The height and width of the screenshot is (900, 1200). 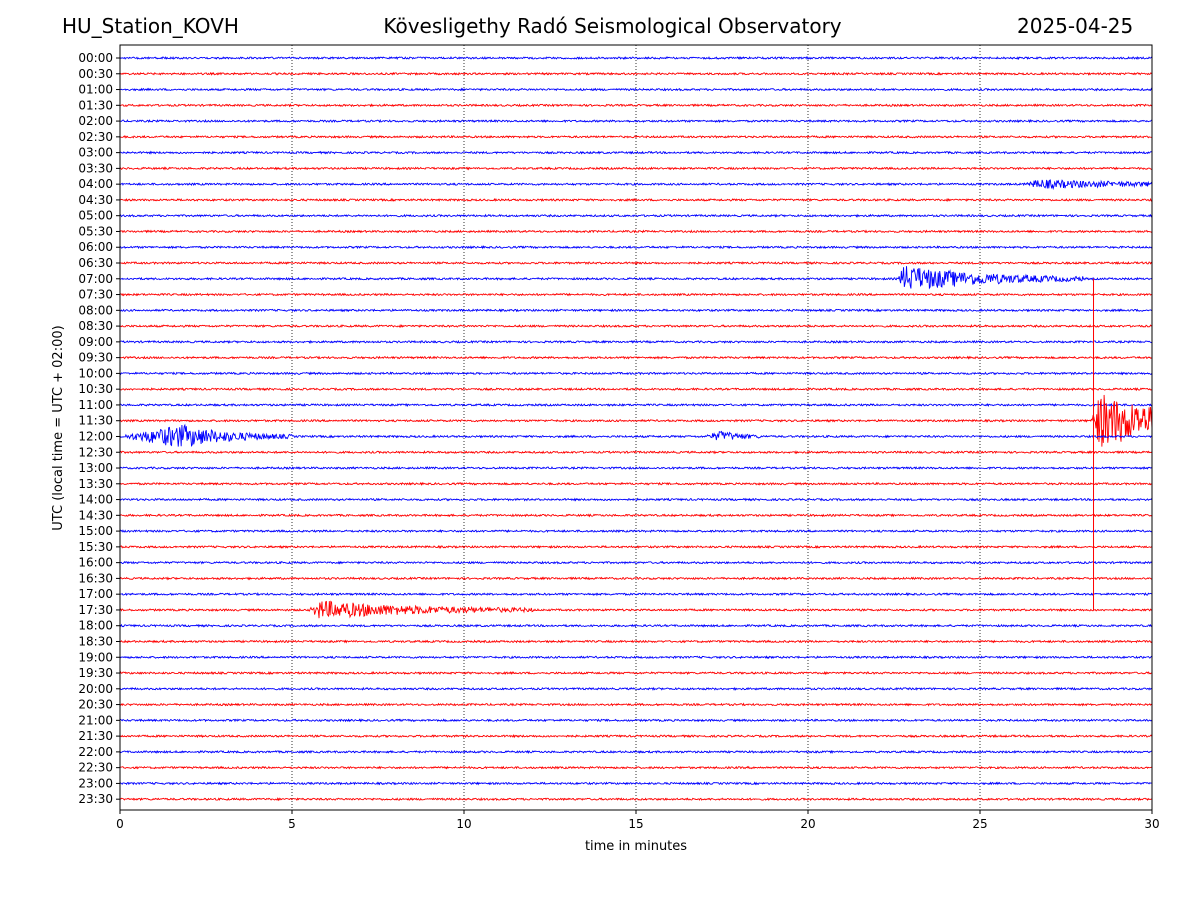 I want to click on y-tick-label: 06:30, so click(x=95, y=263).